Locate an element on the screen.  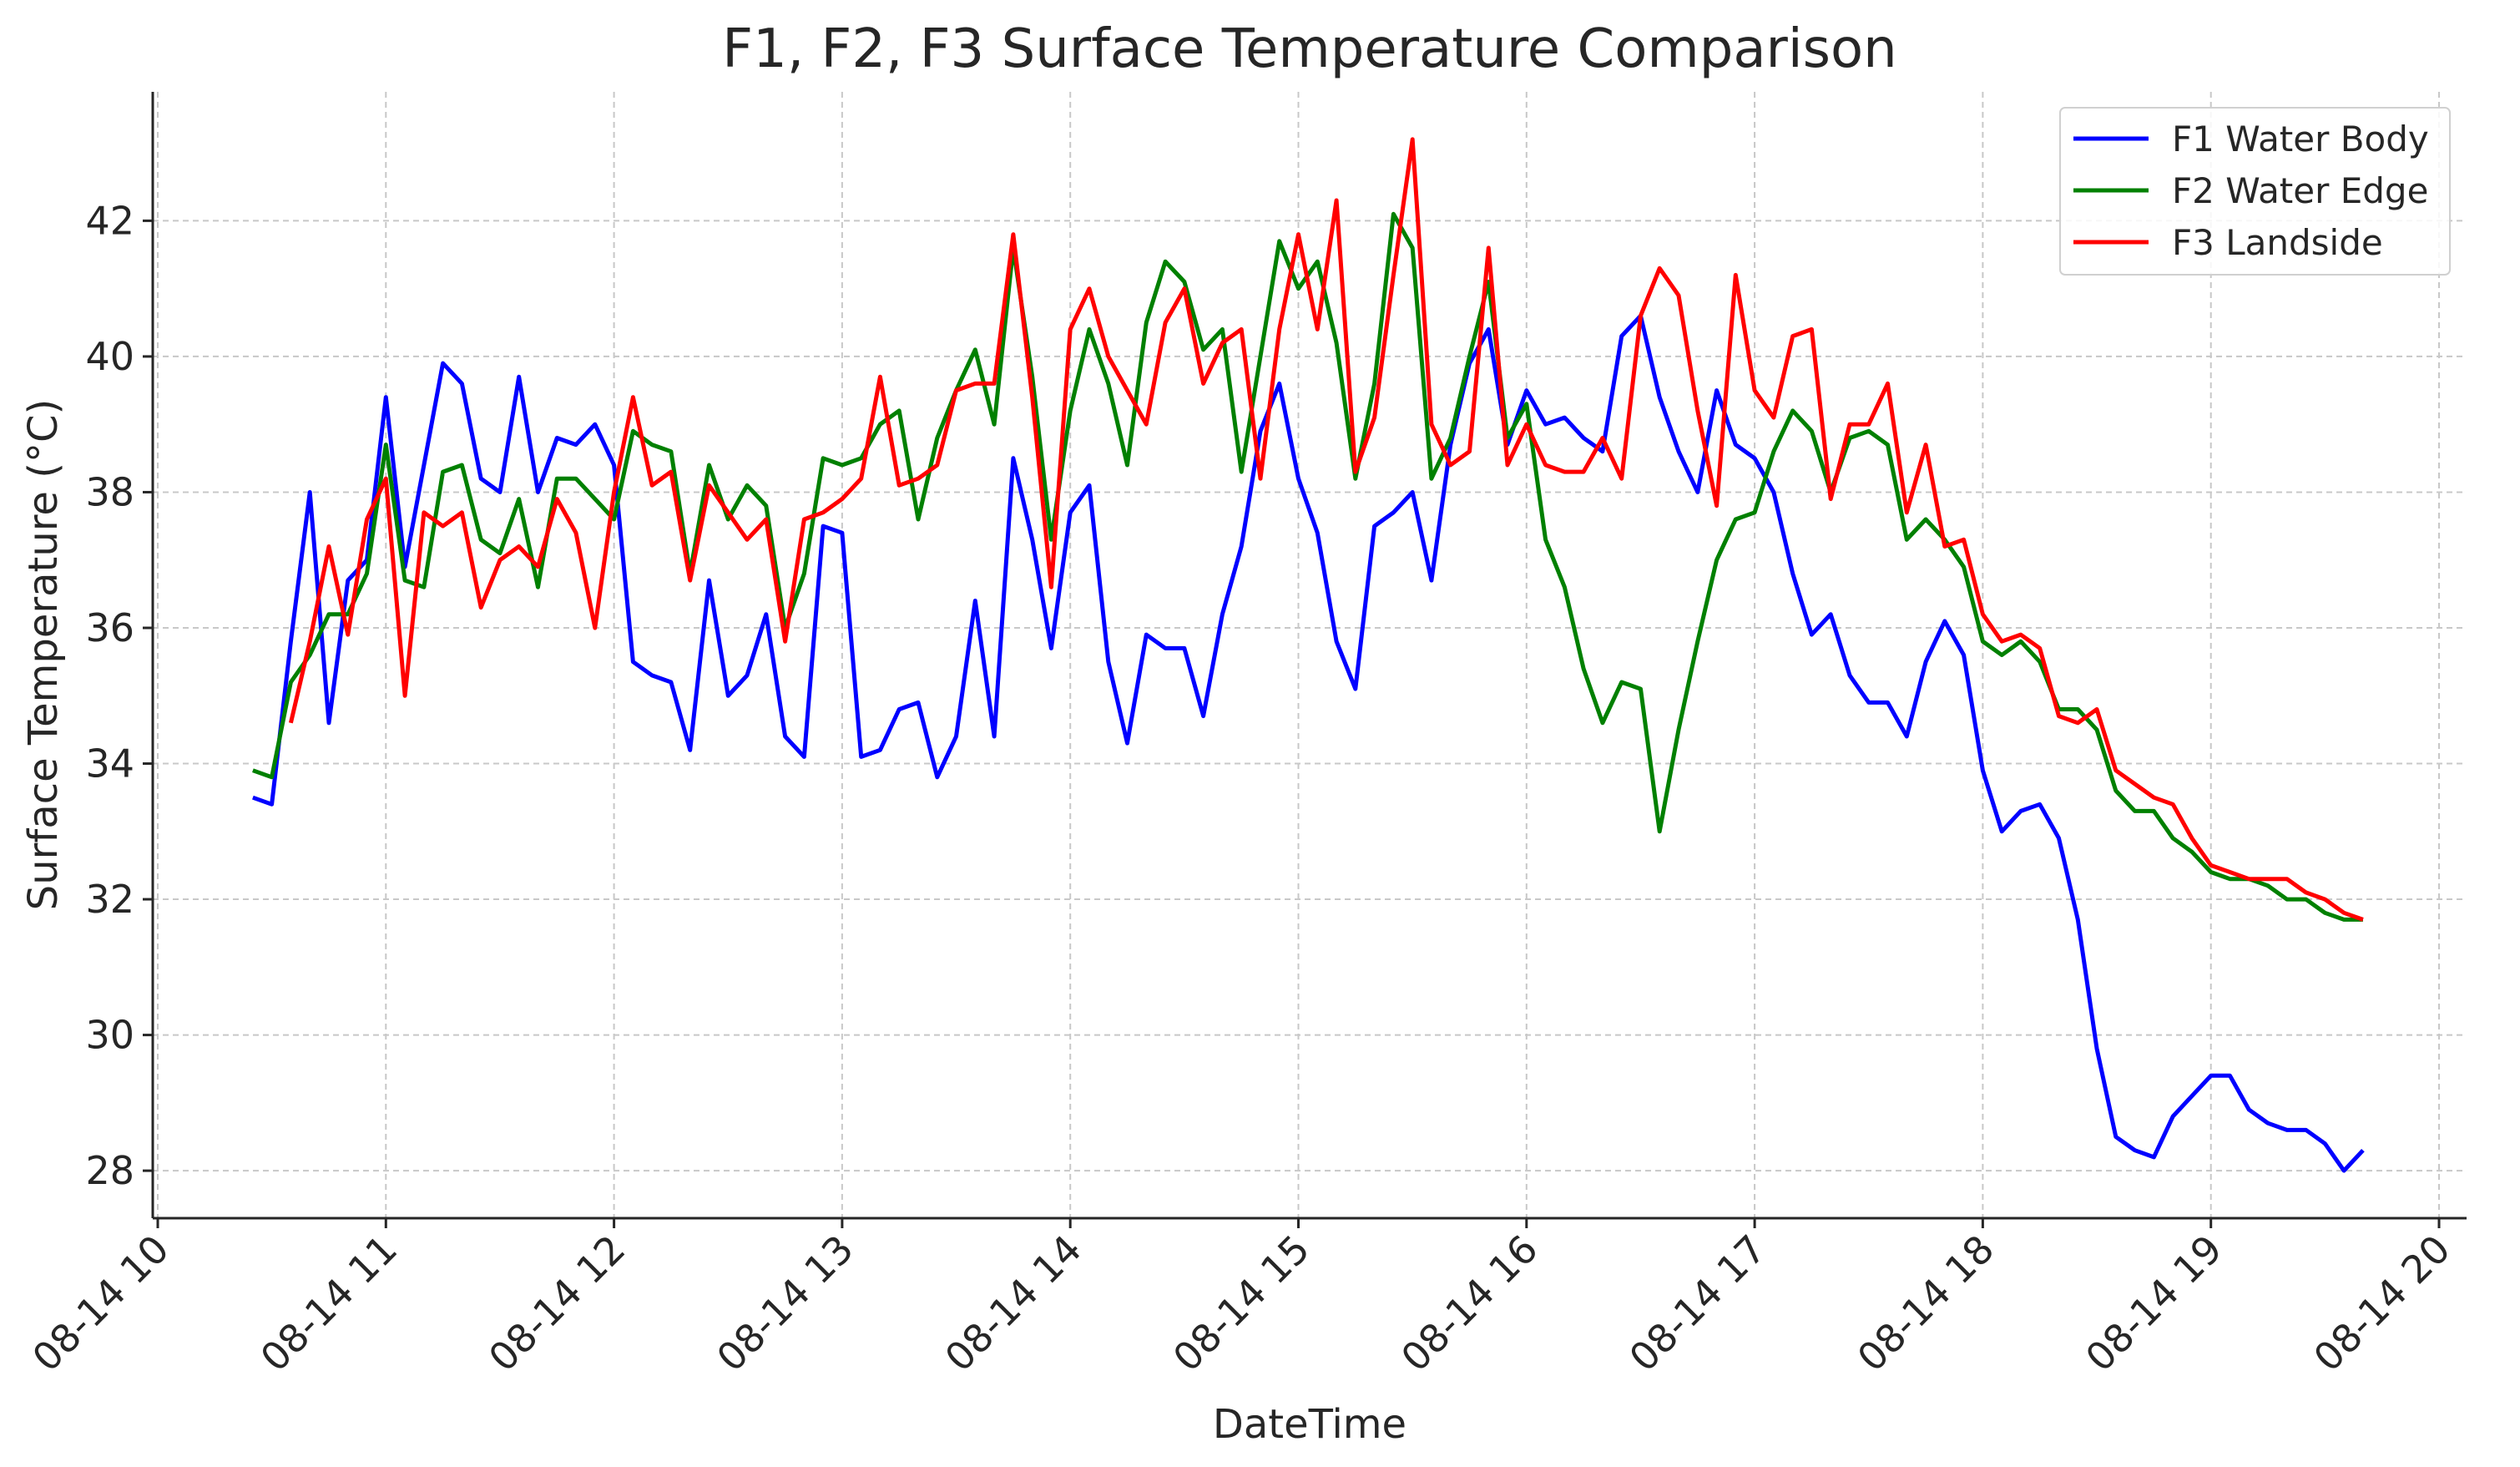
legend: F1 Water Body F2 Water Edge F3 Landside is located at coordinates (2255, 191).